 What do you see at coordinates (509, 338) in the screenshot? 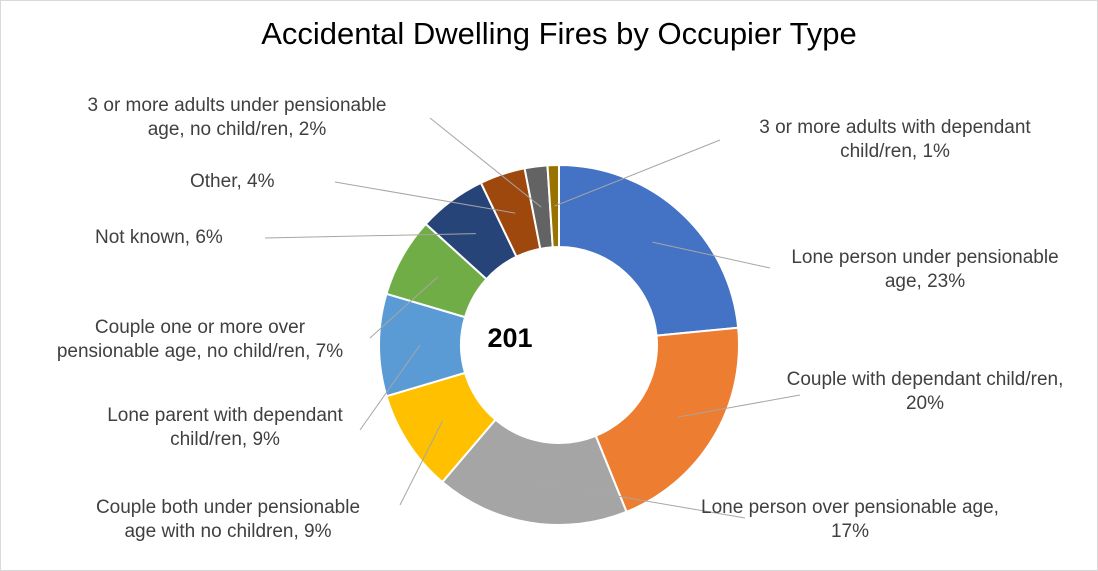
I see `center-label: 201` at bounding box center [509, 338].